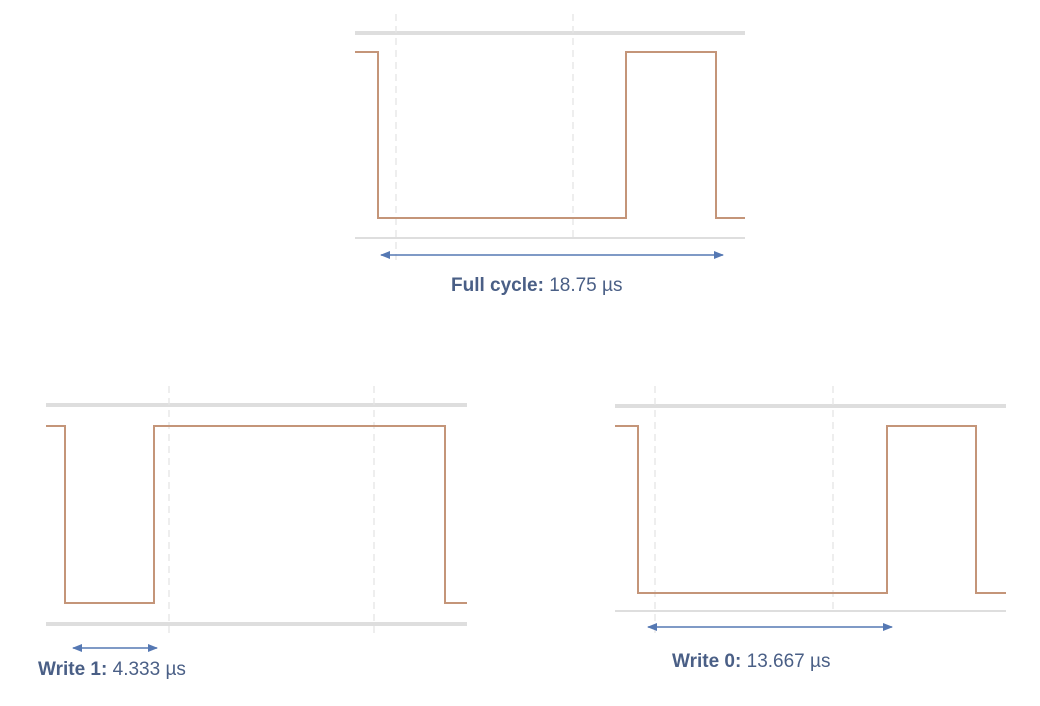 This screenshot has height=706, width=1040. Describe the element at coordinates (497, 285) in the screenshot. I see `caption-label: Full cycle:` at that location.